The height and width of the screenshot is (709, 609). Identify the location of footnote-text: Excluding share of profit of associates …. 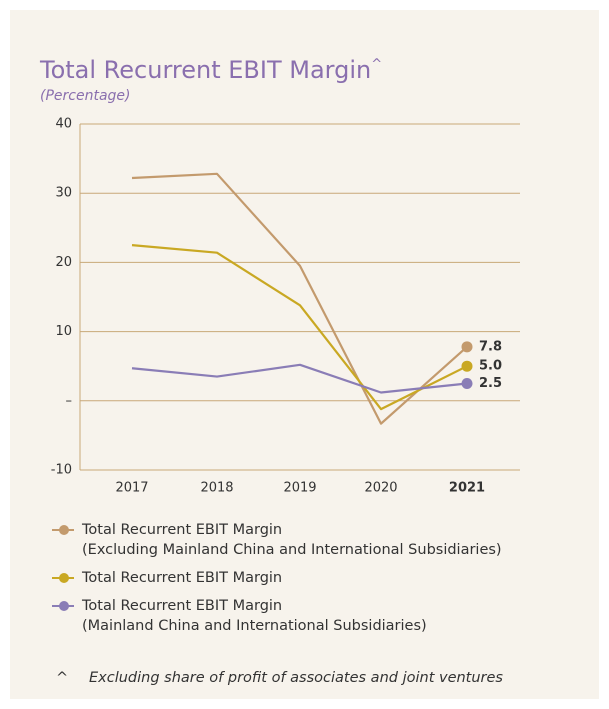
(296, 678).